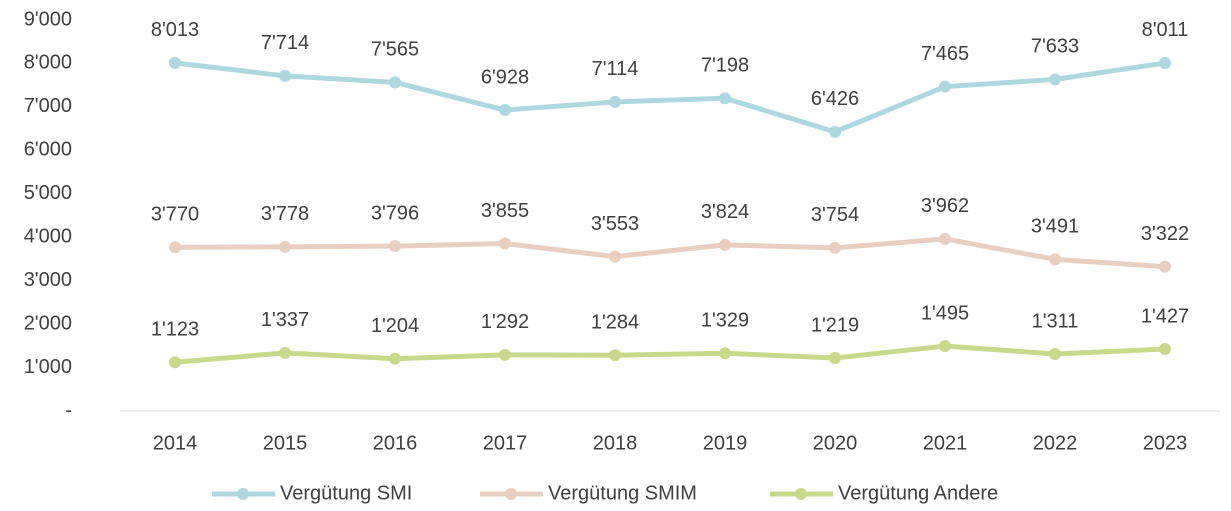 Image resolution: width=1231 pixels, height=511 pixels. Describe the element at coordinates (835, 215) in the screenshot. I see `data-label: 3'754` at that location.